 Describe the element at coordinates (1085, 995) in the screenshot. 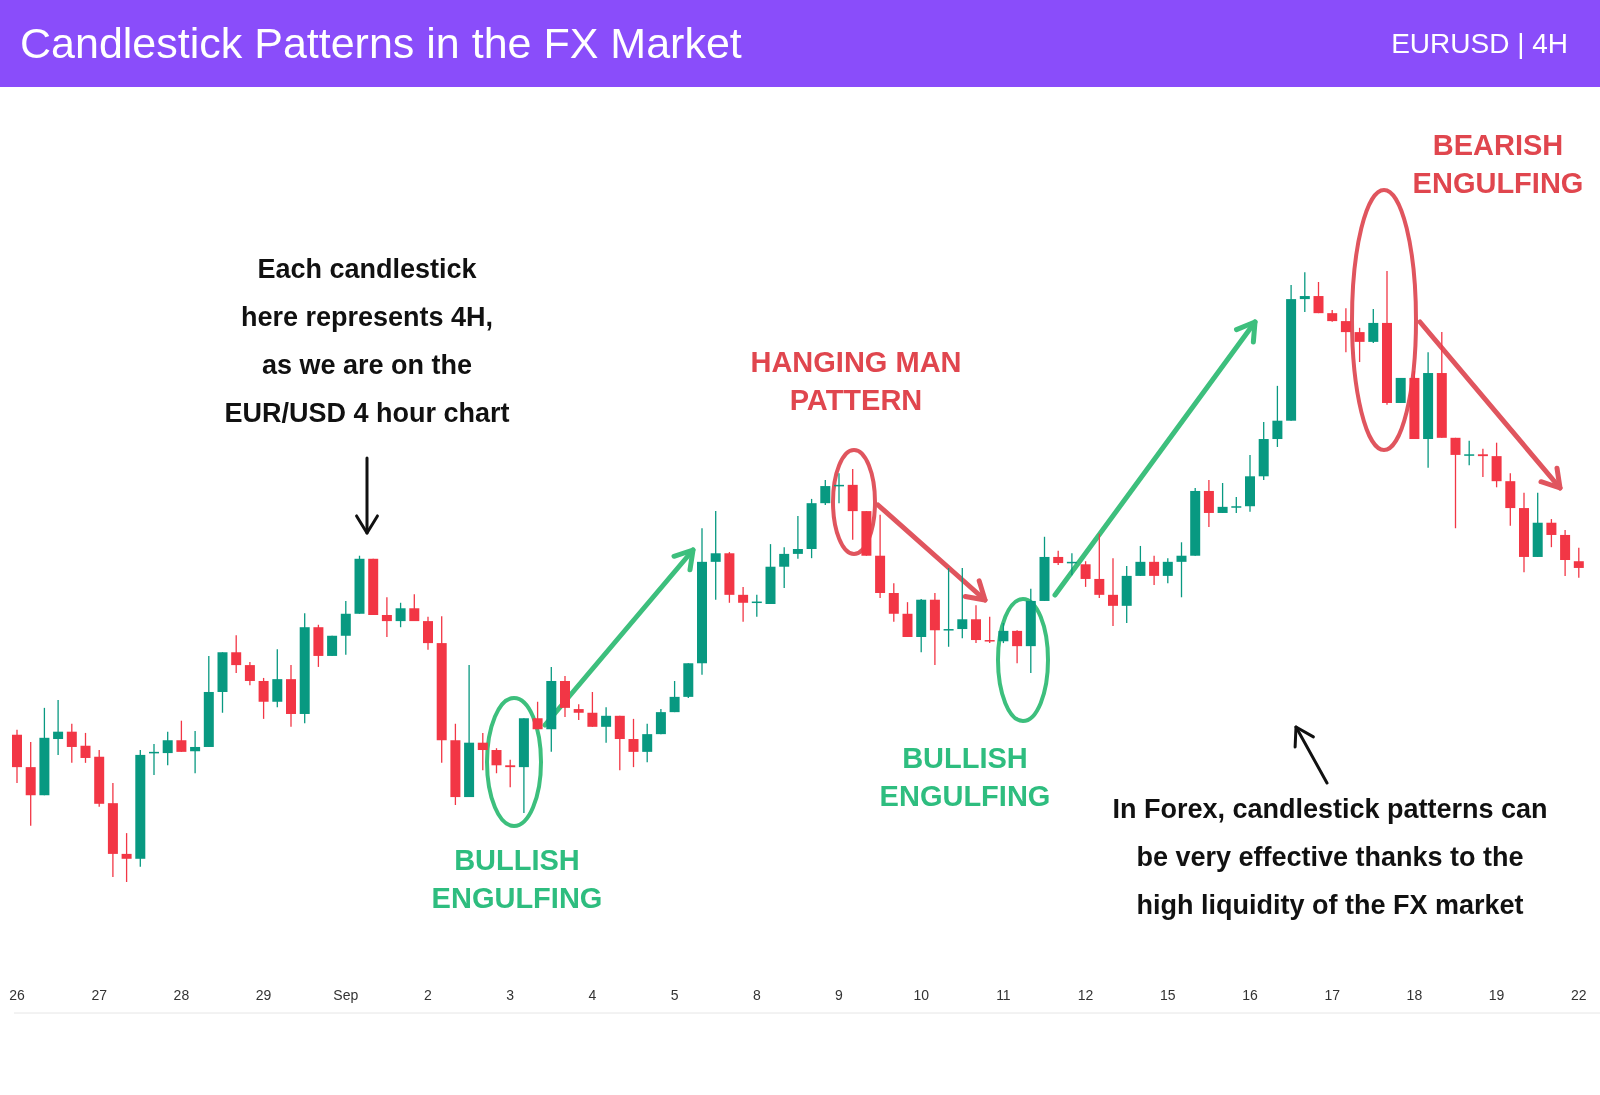

I see `x-tick-label: 12` at that location.